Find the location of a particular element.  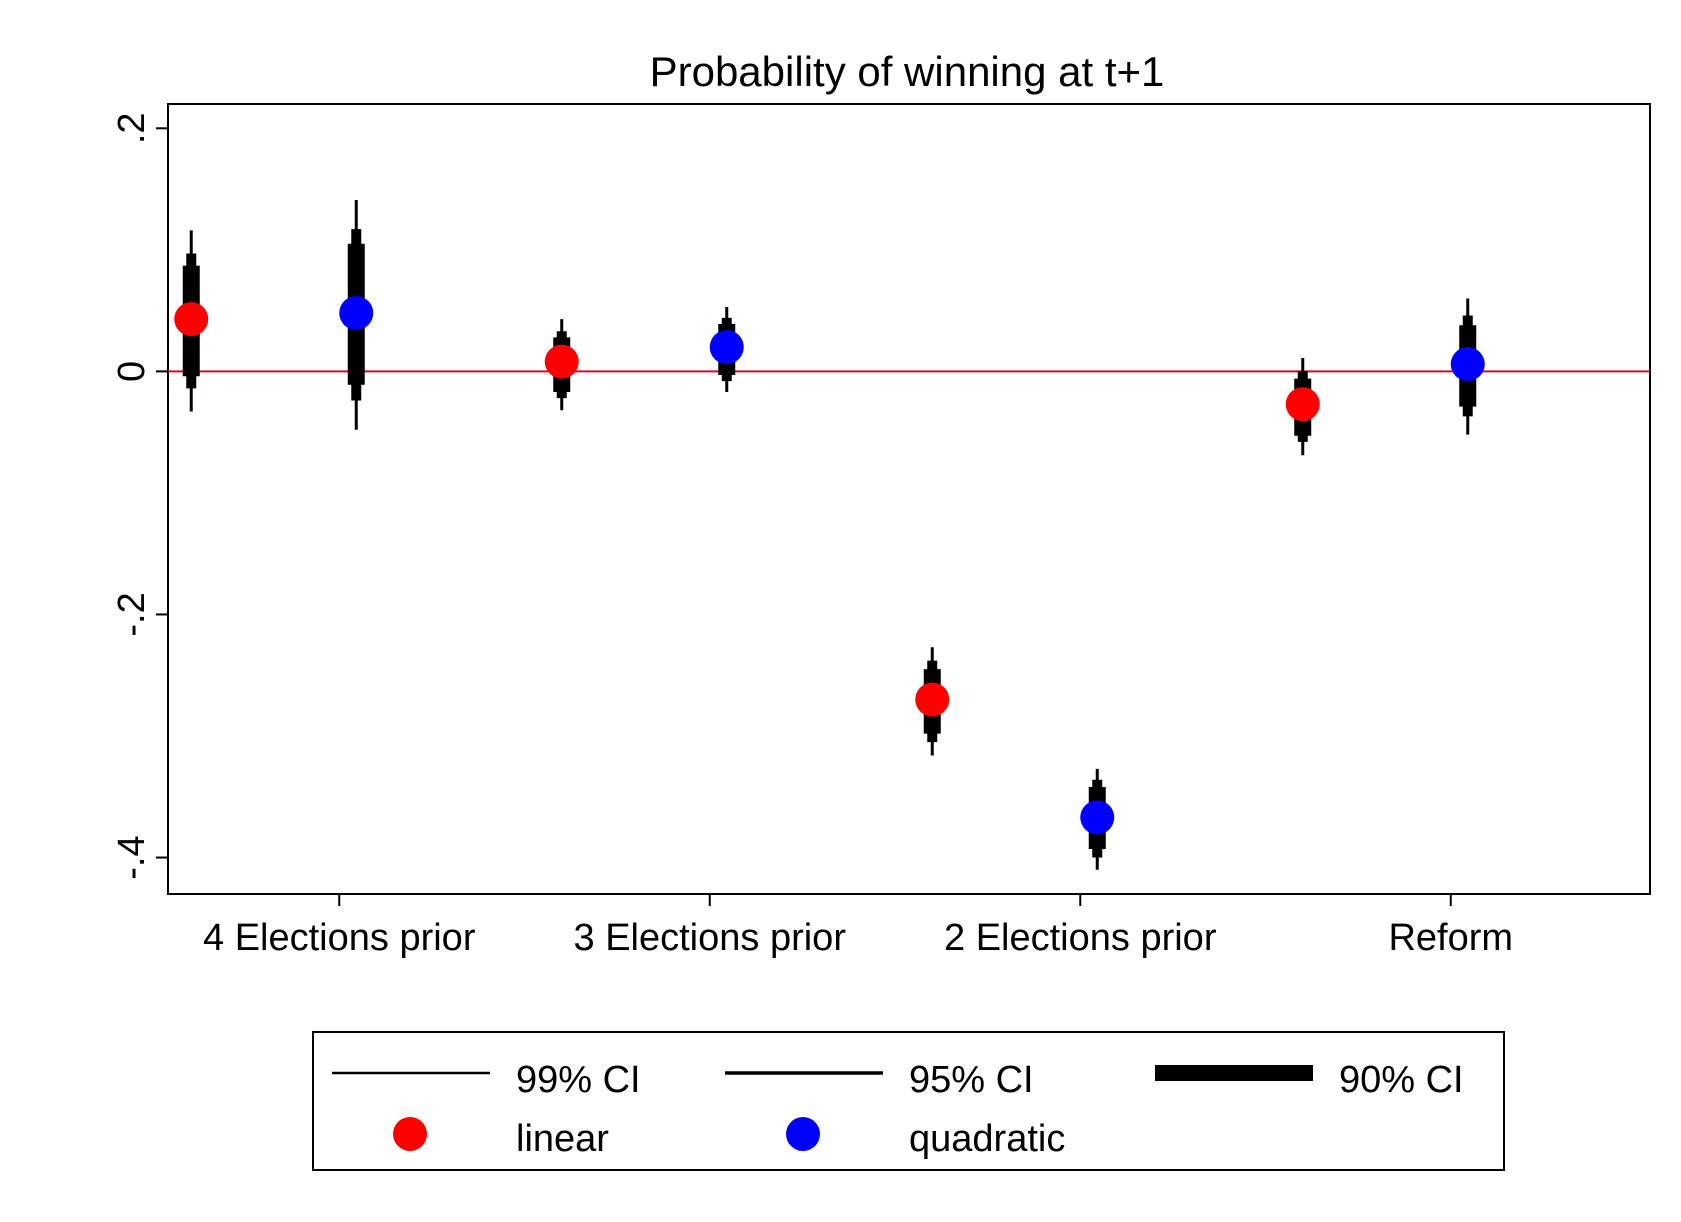

y-axis: .2 0 -.2 -.4 is located at coordinates (139, 496).